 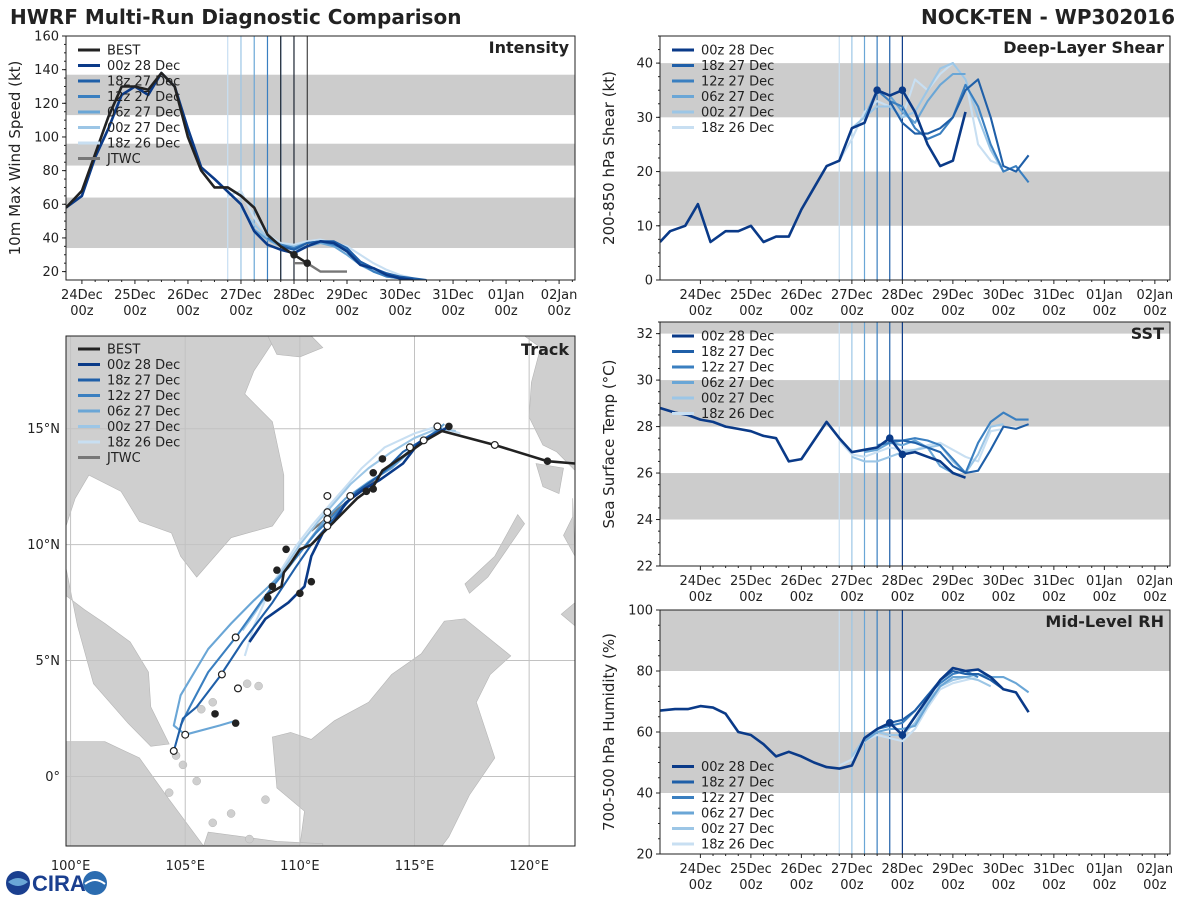 I want to click on legend-label: JTWC, so click(x=123, y=458).